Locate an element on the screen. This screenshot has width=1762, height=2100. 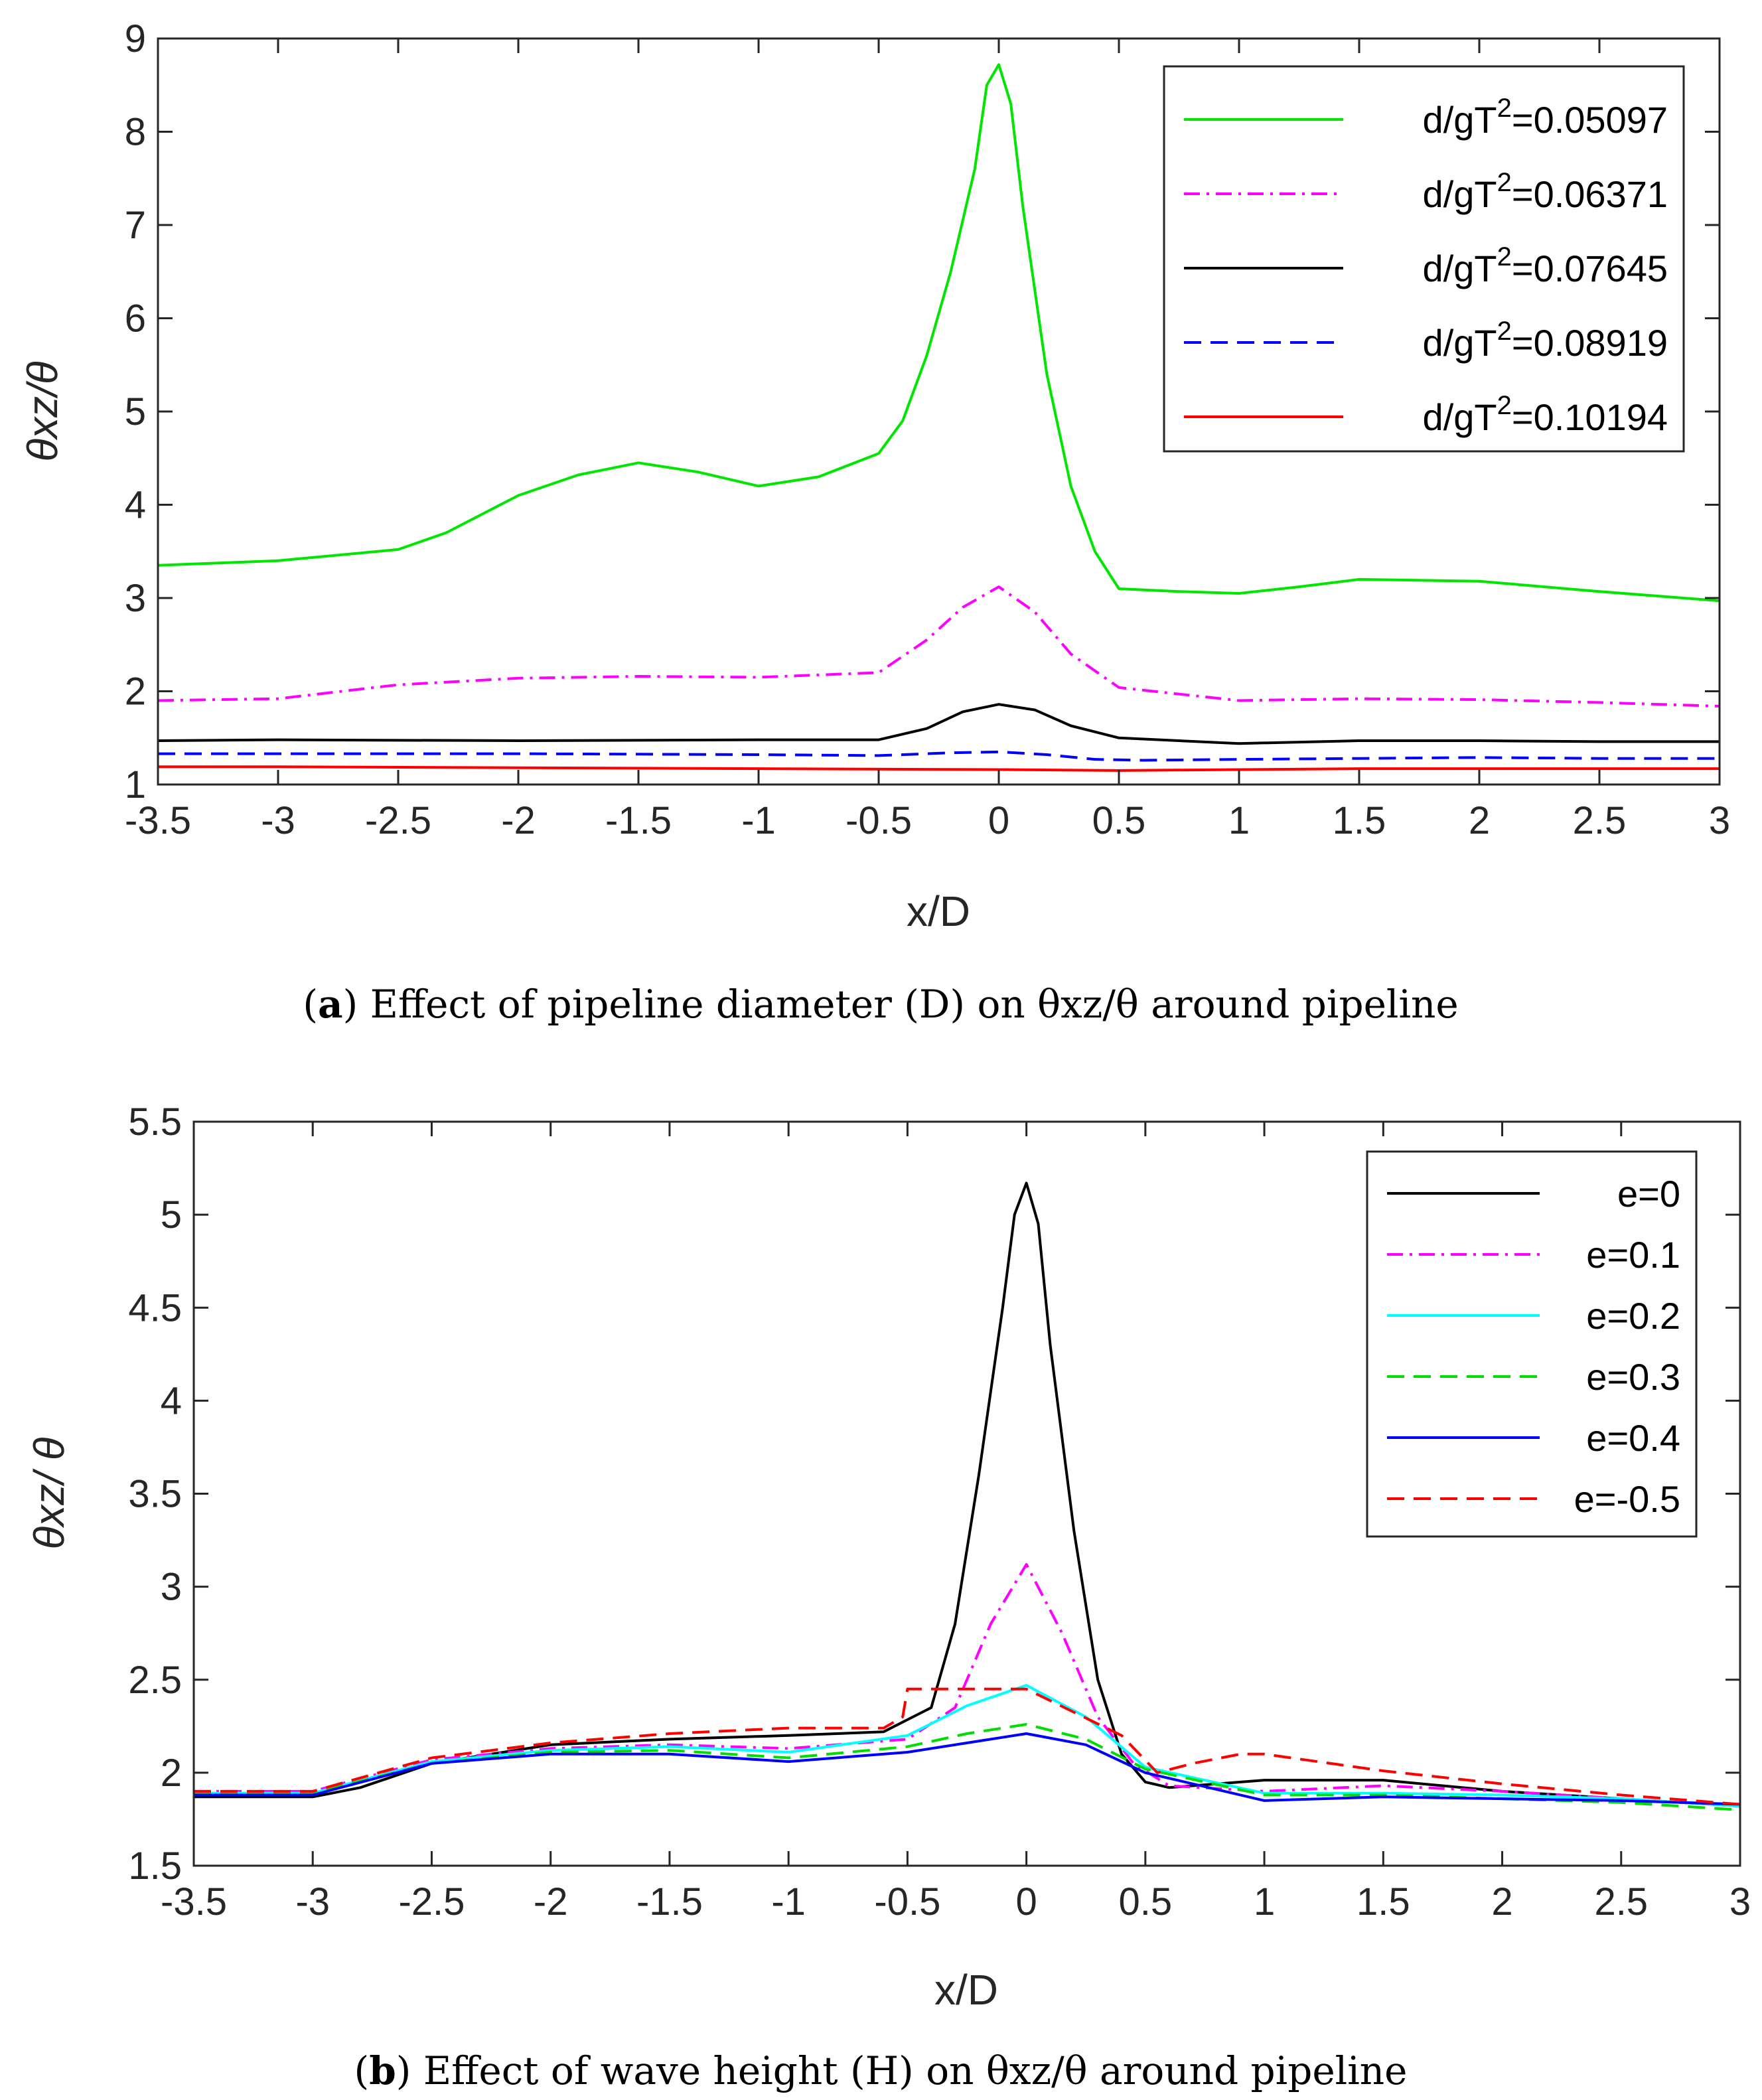
legend-label-4: e=0.3 is located at coordinates (1633, 1377).